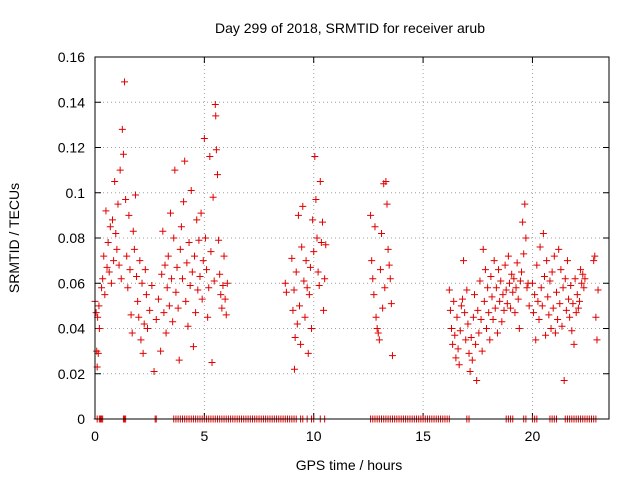  Describe the element at coordinates (533, 436) in the screenshot. I see `x-tick-label: 20` at that location.